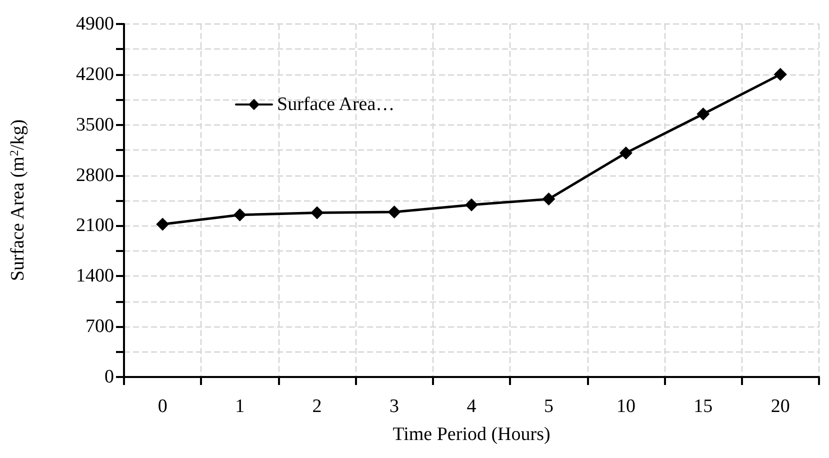 This screenshot has height=458, width=829. I want to click on x-tick-label: 20, so click(780, 406).